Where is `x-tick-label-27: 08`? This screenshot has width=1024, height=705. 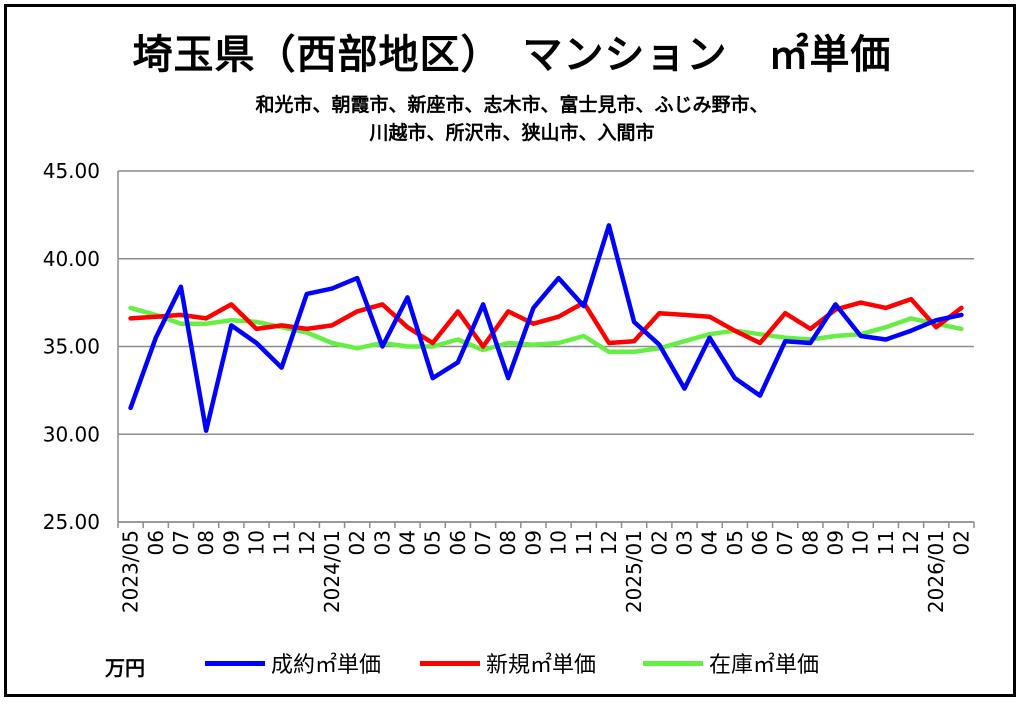 x-tick-label-27: 08 is located at coordinates (810, 542).